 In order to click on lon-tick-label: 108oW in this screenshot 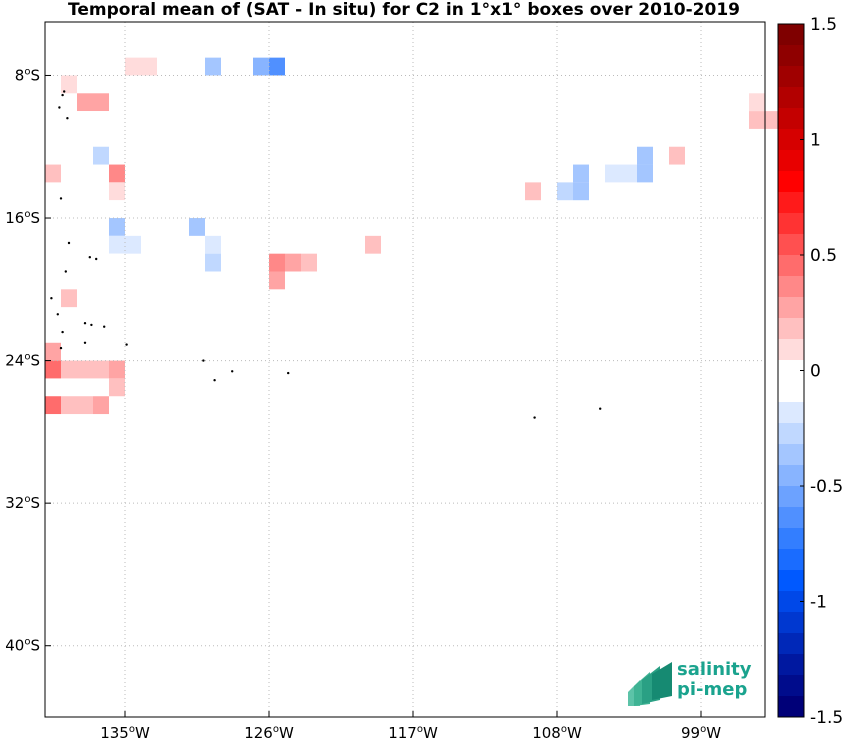, I will do `click(557, 732)`.